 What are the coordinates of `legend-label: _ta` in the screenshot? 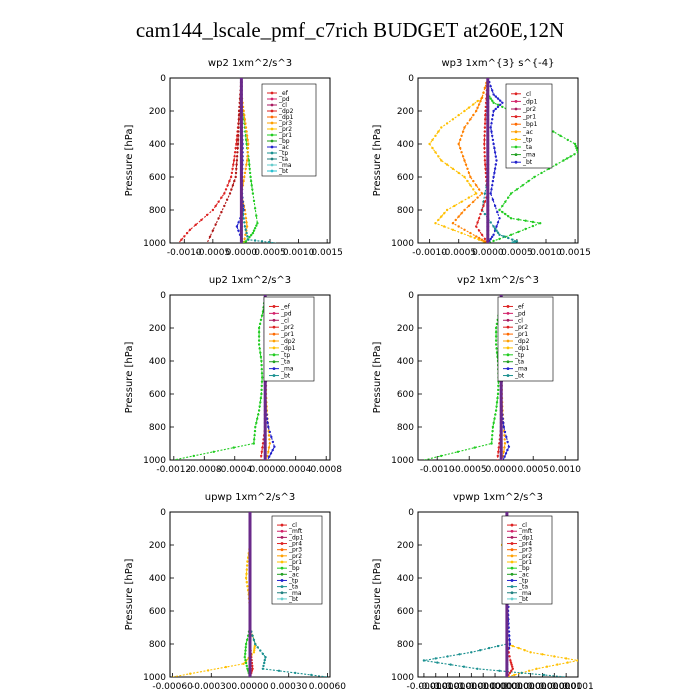 It's located at (523, 587).